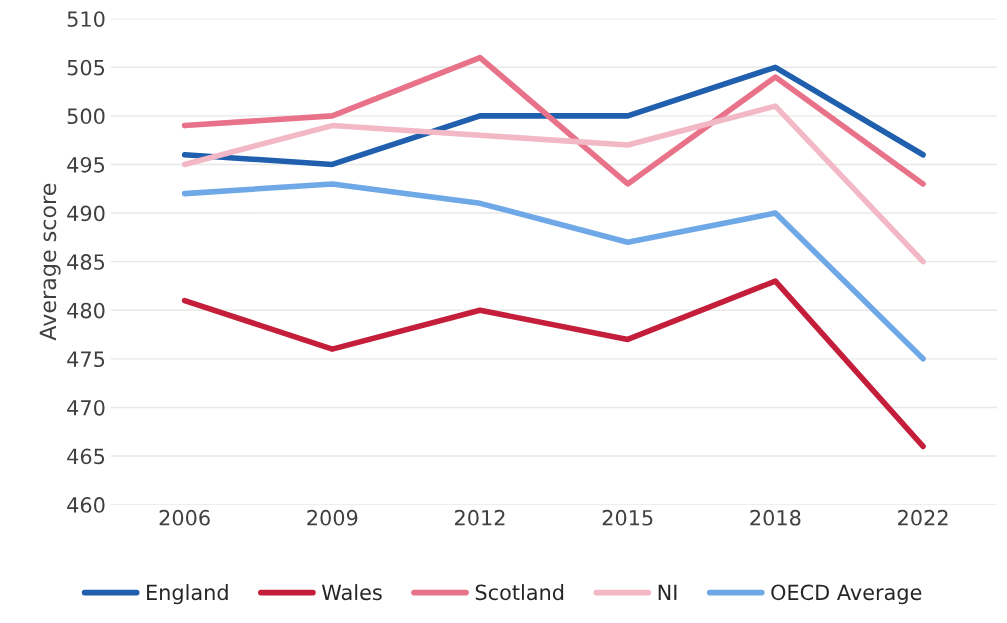  Describe the element at coordinates (480, 517) in the screenshot. I see `x-tick-label: 2012` at that location.